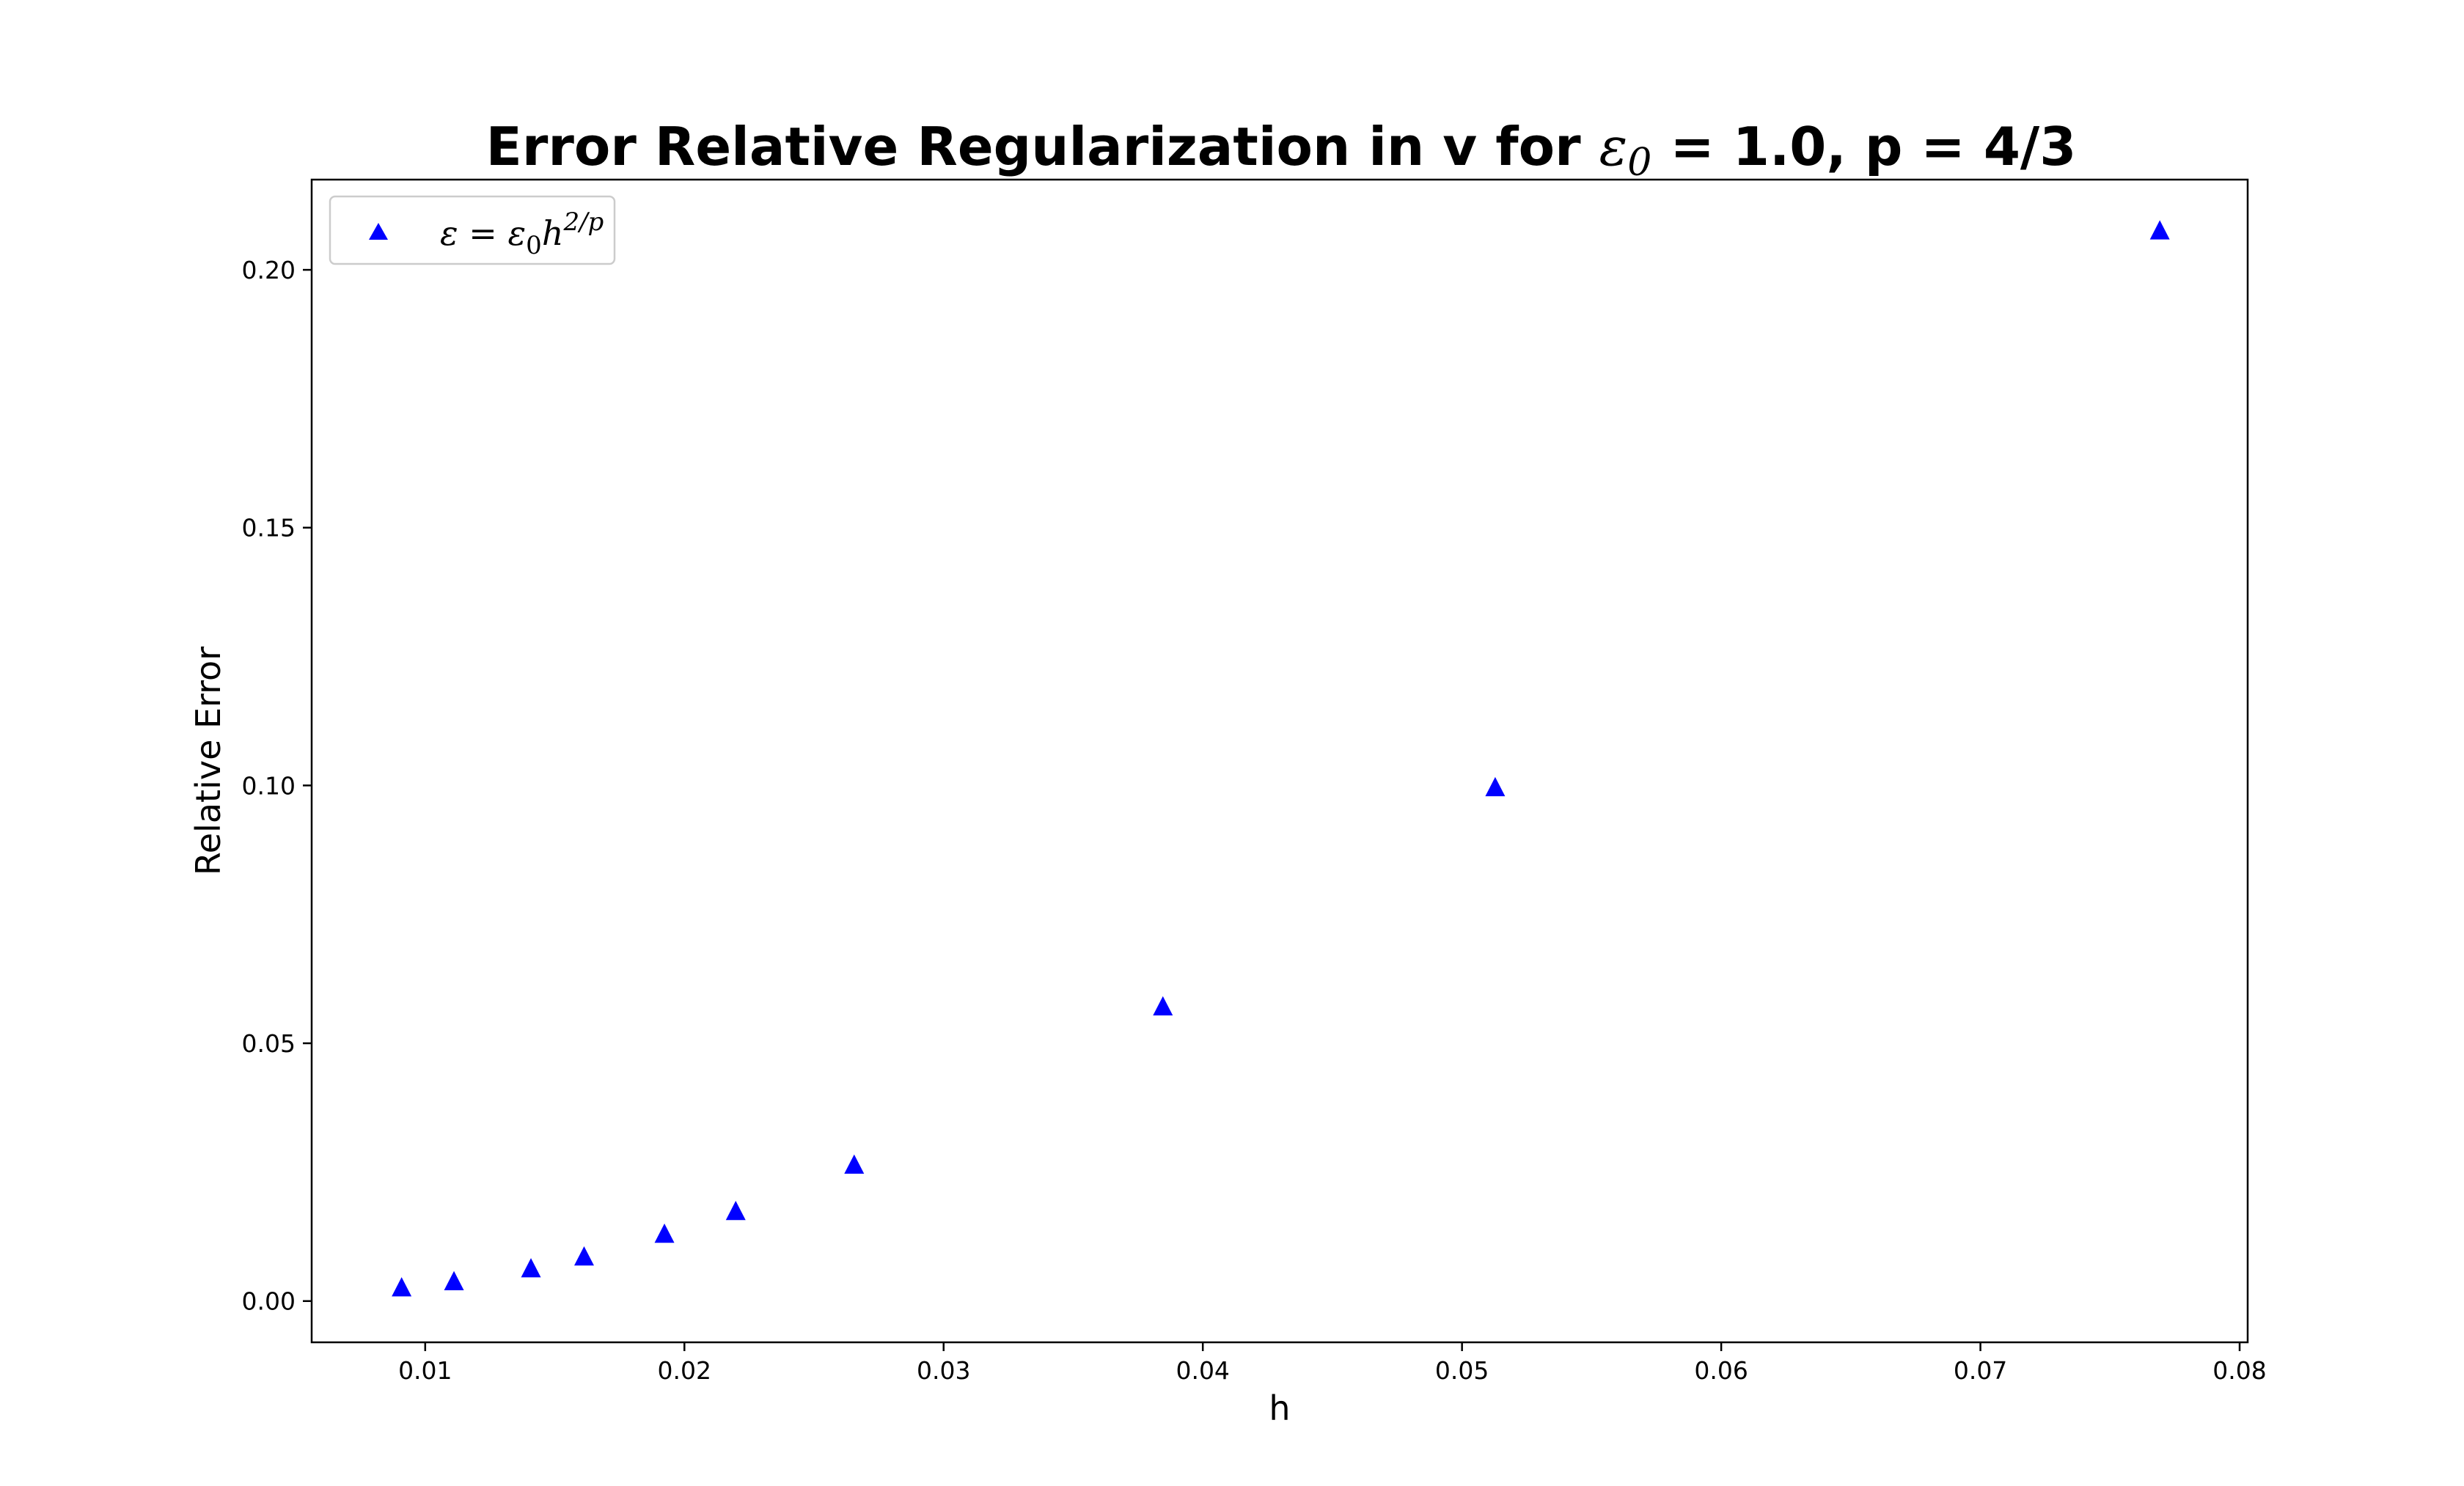 This screenshot has height=1486, width=2464. What do you see at coordinates (425, 1370) in the screenshot?
I see `x-tick-label: 0.01` at bounding box center [425, 1370].